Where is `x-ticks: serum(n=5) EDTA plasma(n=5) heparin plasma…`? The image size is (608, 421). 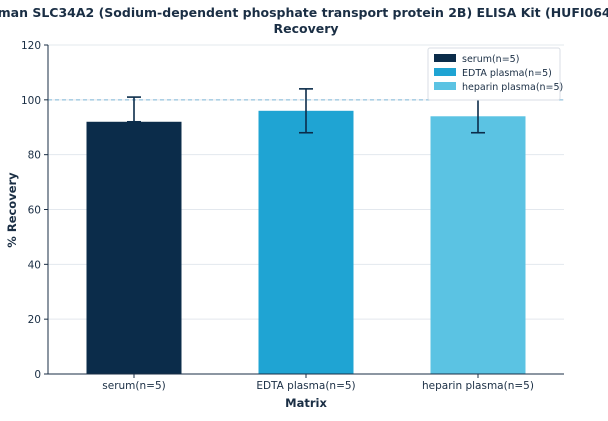
x-ticks: serum(n=5) EDTA plasma(n=5) heparin plasma… is located at coordinates (318, 383).